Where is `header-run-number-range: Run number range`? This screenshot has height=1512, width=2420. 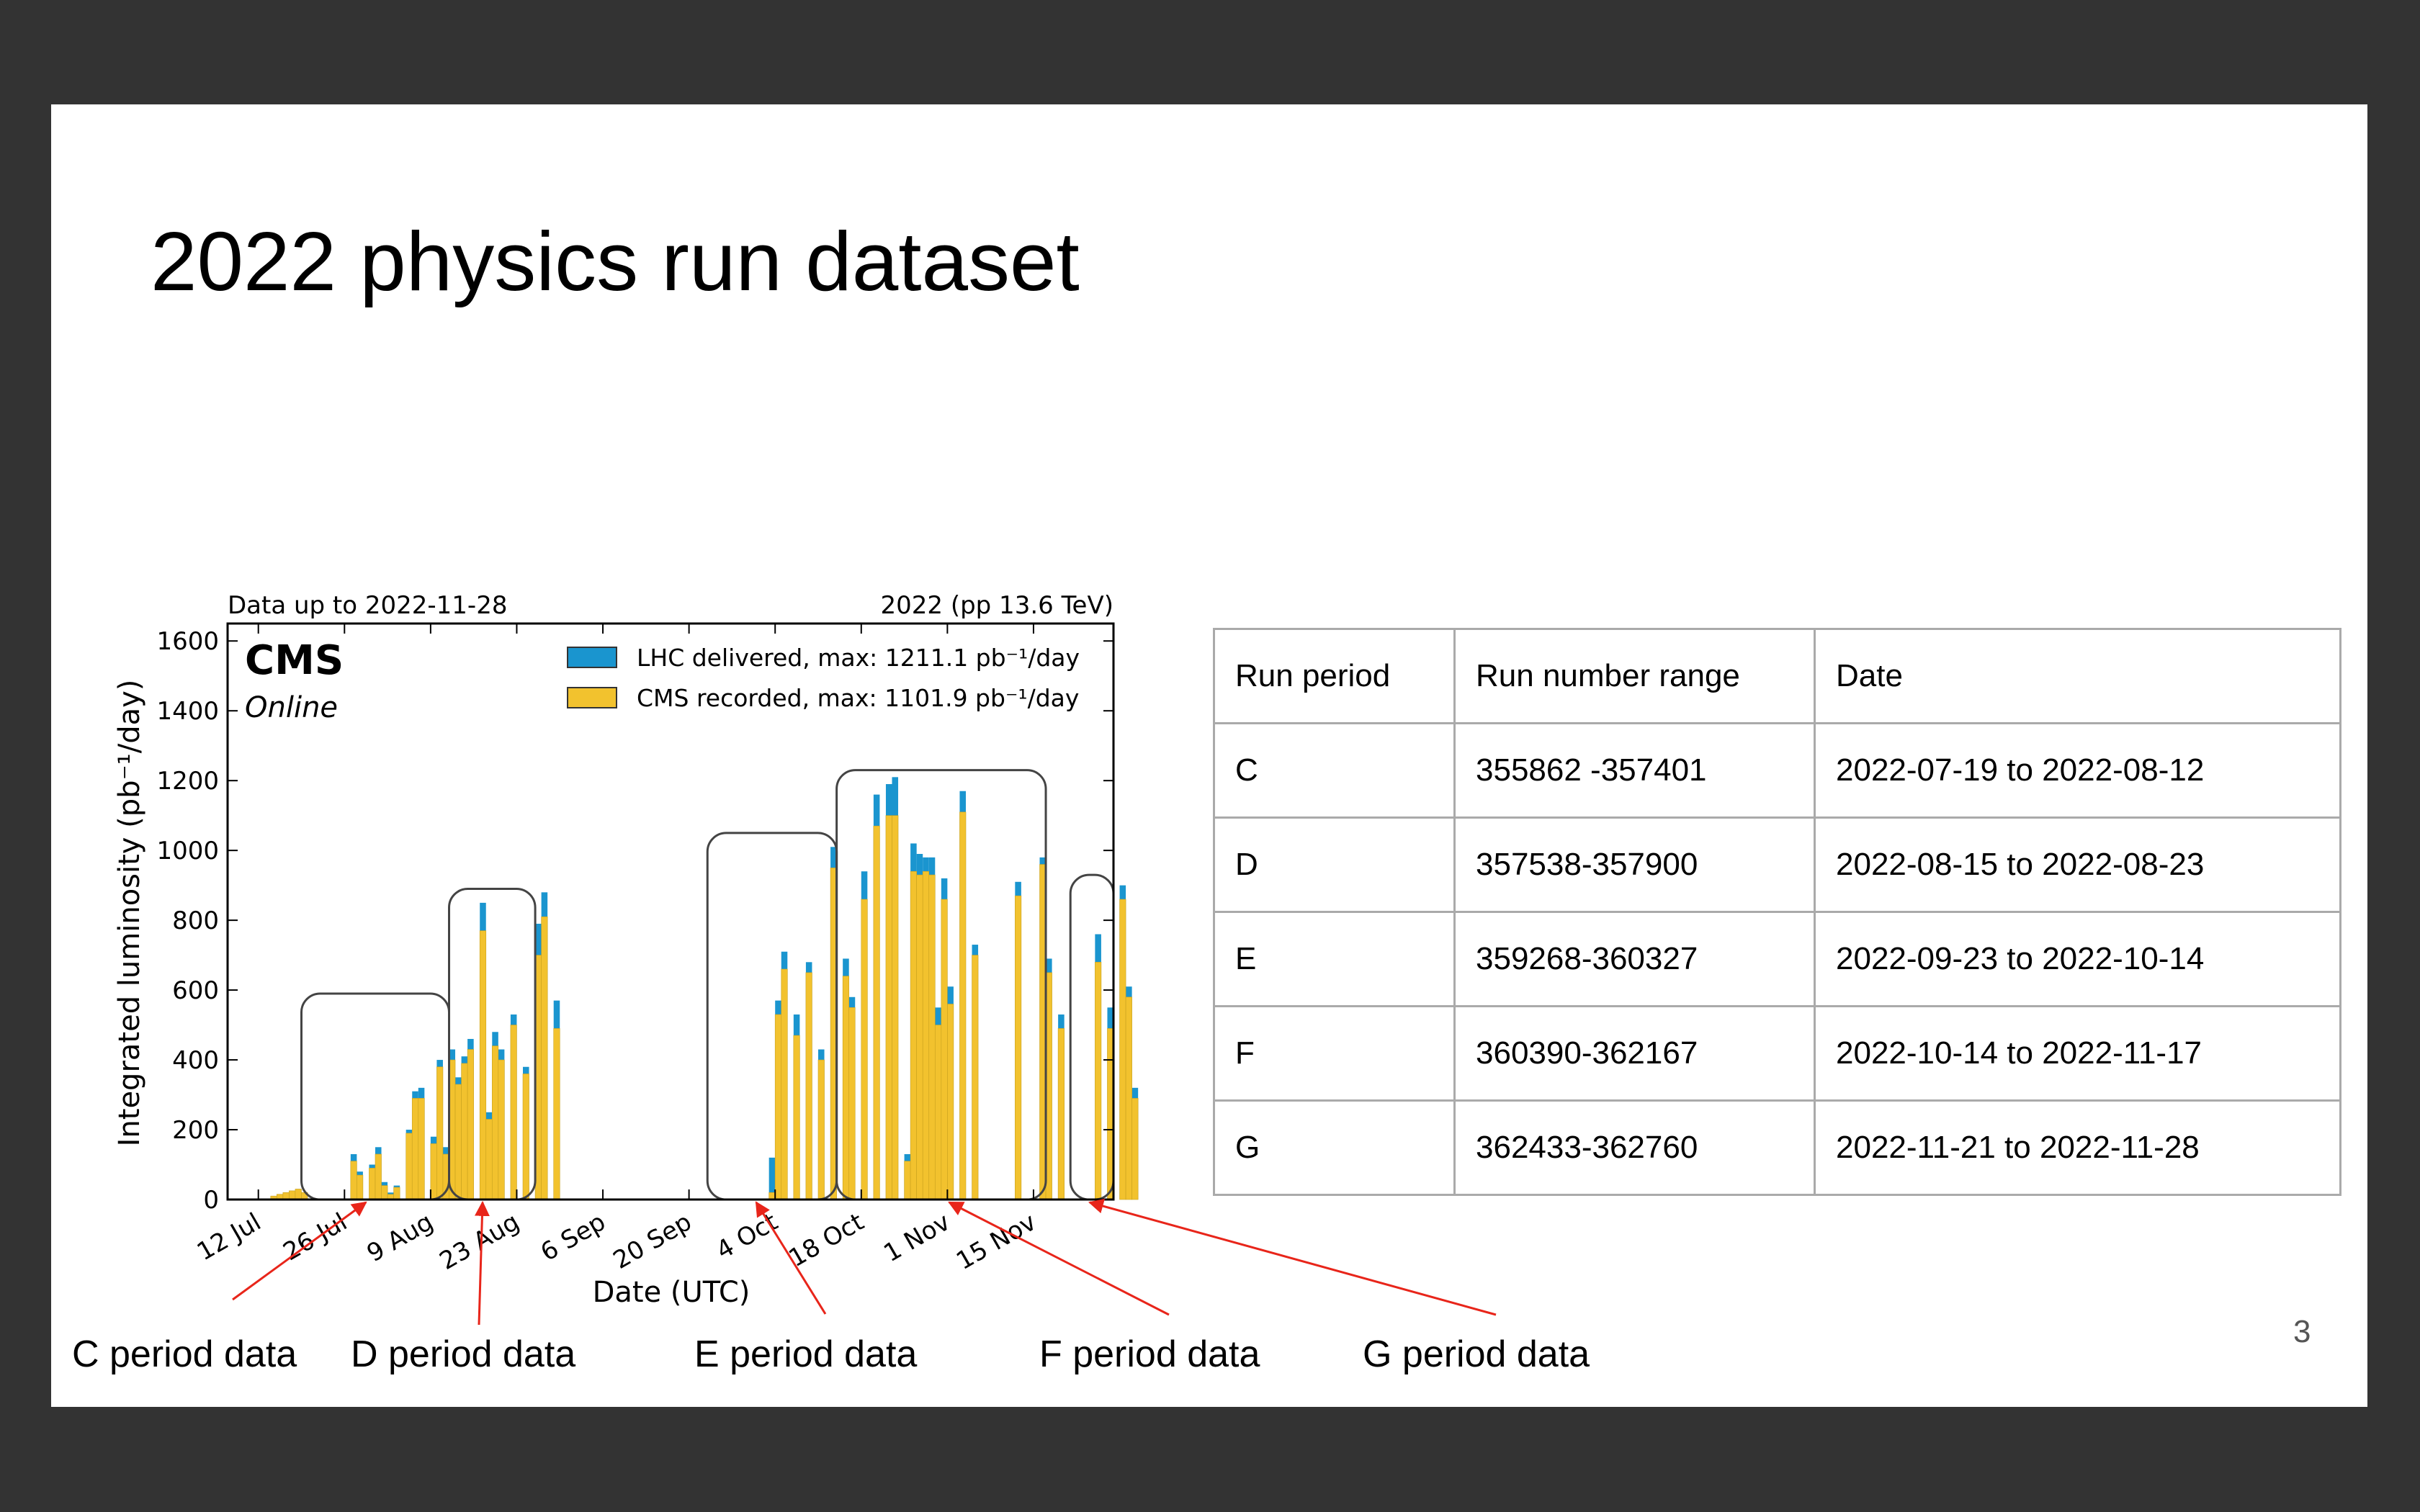
header-run-number-range: Run number range is located at coordinates (1634, 676).